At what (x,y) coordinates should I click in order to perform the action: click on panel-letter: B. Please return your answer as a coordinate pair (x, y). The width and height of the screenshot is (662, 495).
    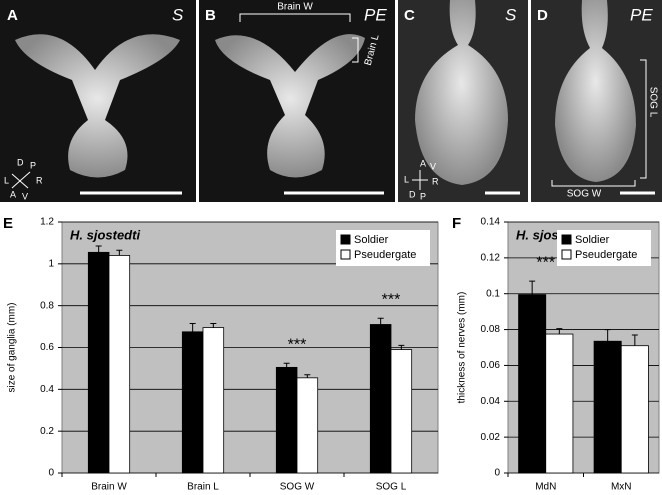
    Looking at the image, I should click on (210, 15).